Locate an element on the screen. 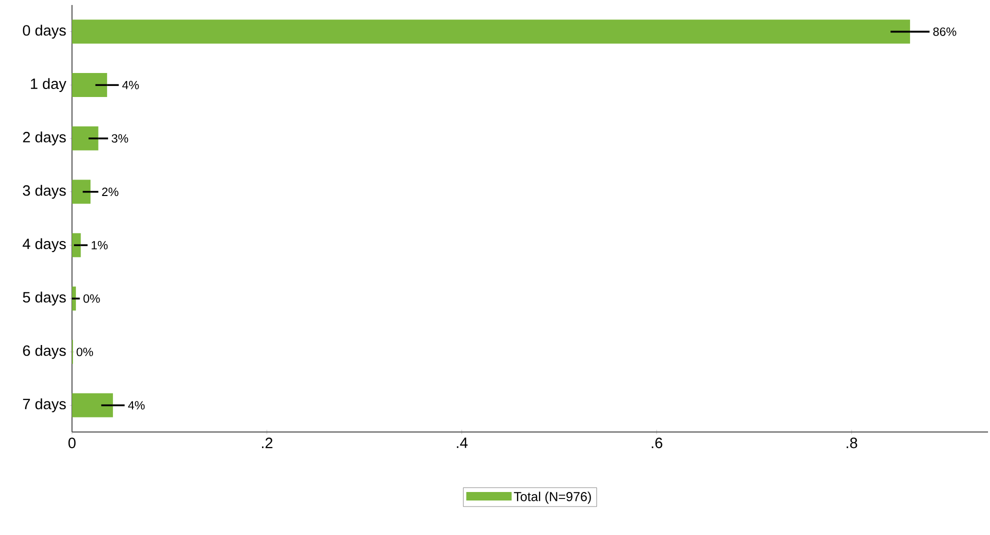 The height and width of the screenshot is (535, 990). data-label: 3% is located at coordinates (120, 138).